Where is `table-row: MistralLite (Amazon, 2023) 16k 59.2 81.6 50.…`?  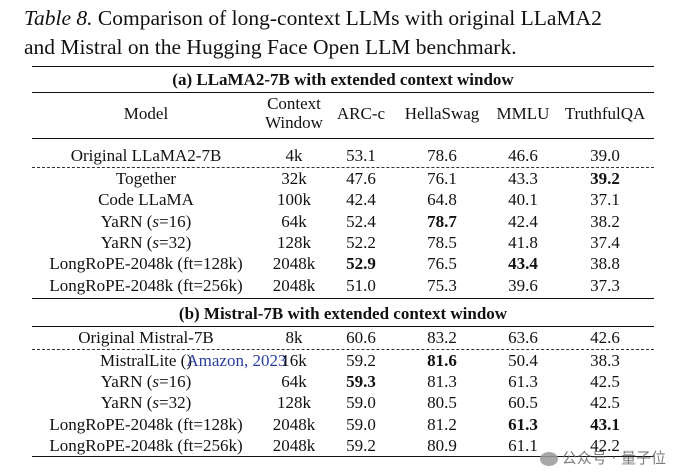
table-row: MistralLite (Amazon, 2023) 16k 59.2 81.6 50.… is located at coordinates (343, 360).